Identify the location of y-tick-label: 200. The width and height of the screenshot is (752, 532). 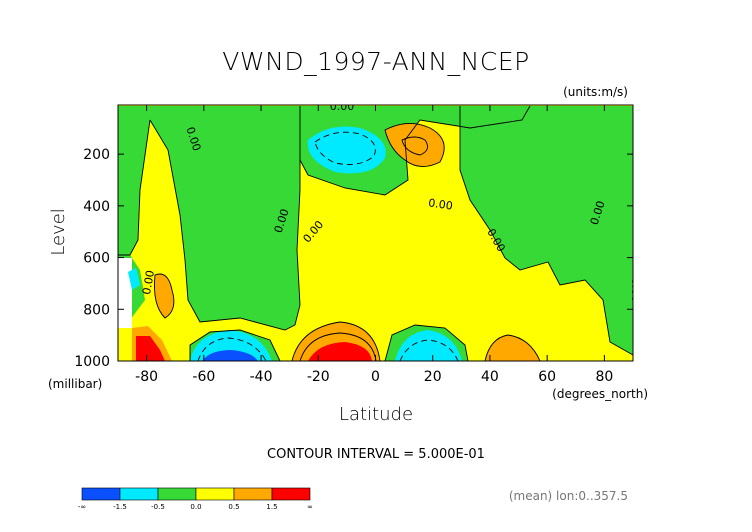
(96, 155).